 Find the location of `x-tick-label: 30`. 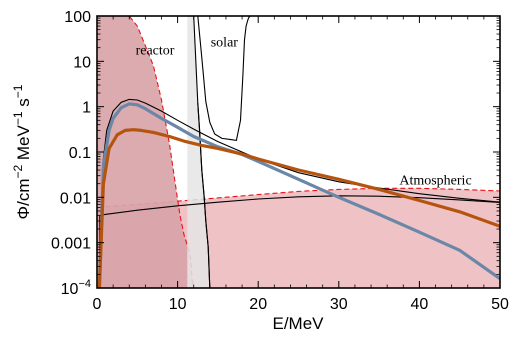

x-tick-label: 30 is located at coordinates (339, 304).